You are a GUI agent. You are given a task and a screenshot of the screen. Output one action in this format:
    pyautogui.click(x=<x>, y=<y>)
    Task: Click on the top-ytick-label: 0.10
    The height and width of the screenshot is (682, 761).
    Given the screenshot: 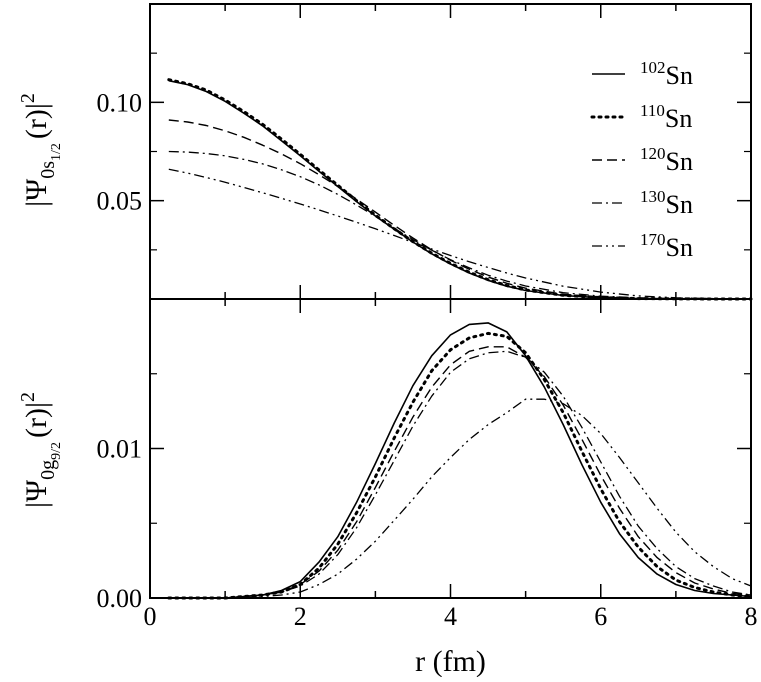 What is the action you would take?
    pyautogui.click(x=120, y=102)
    